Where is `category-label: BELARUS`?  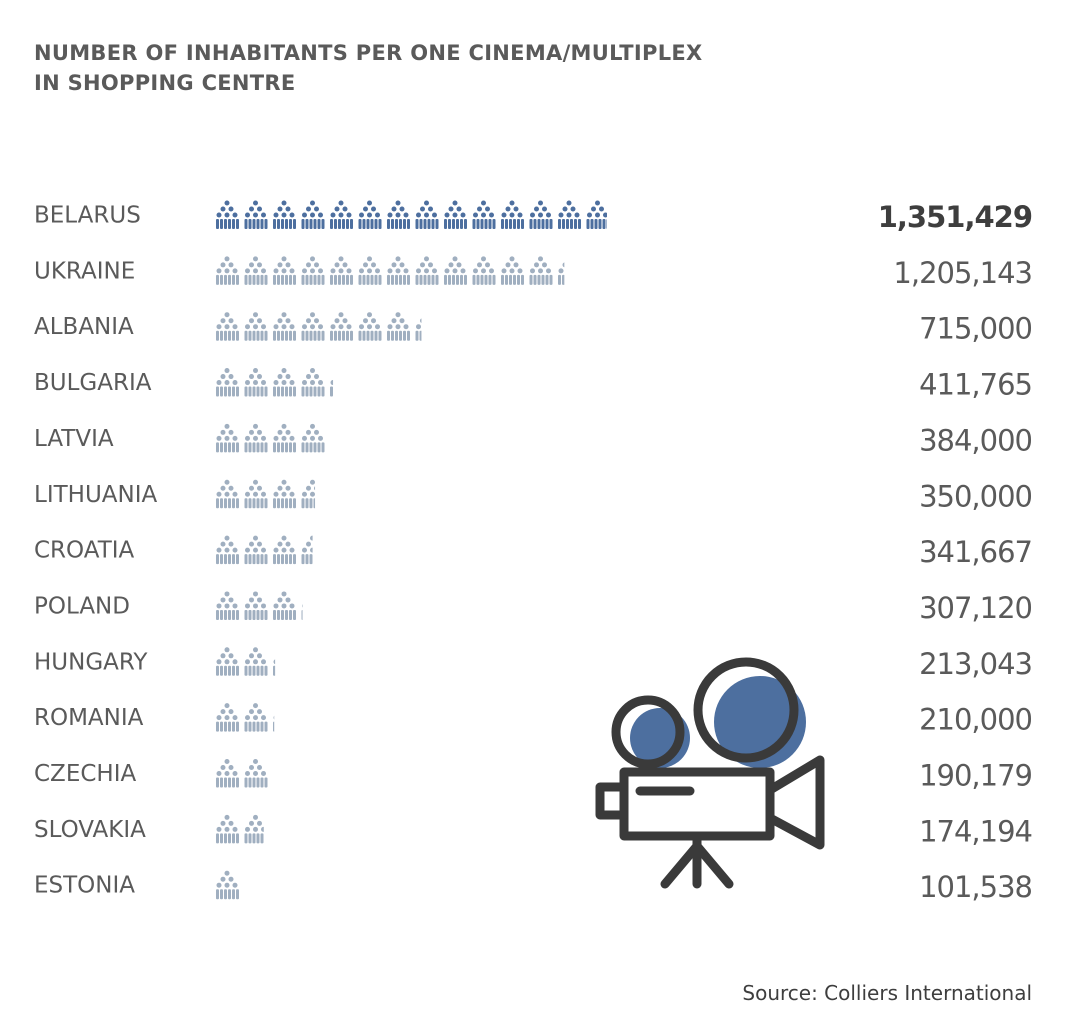
category-label: BELARUS is located at coordinates (87, 216).